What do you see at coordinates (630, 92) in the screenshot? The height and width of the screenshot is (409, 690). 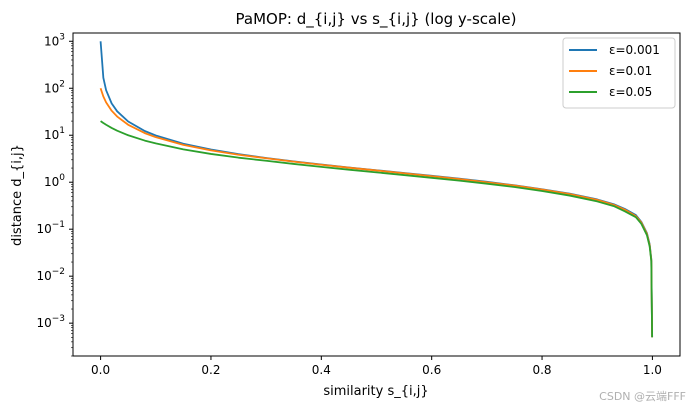 I see `legend-label-3: ε=0.05` at bounding box center [630, 92].